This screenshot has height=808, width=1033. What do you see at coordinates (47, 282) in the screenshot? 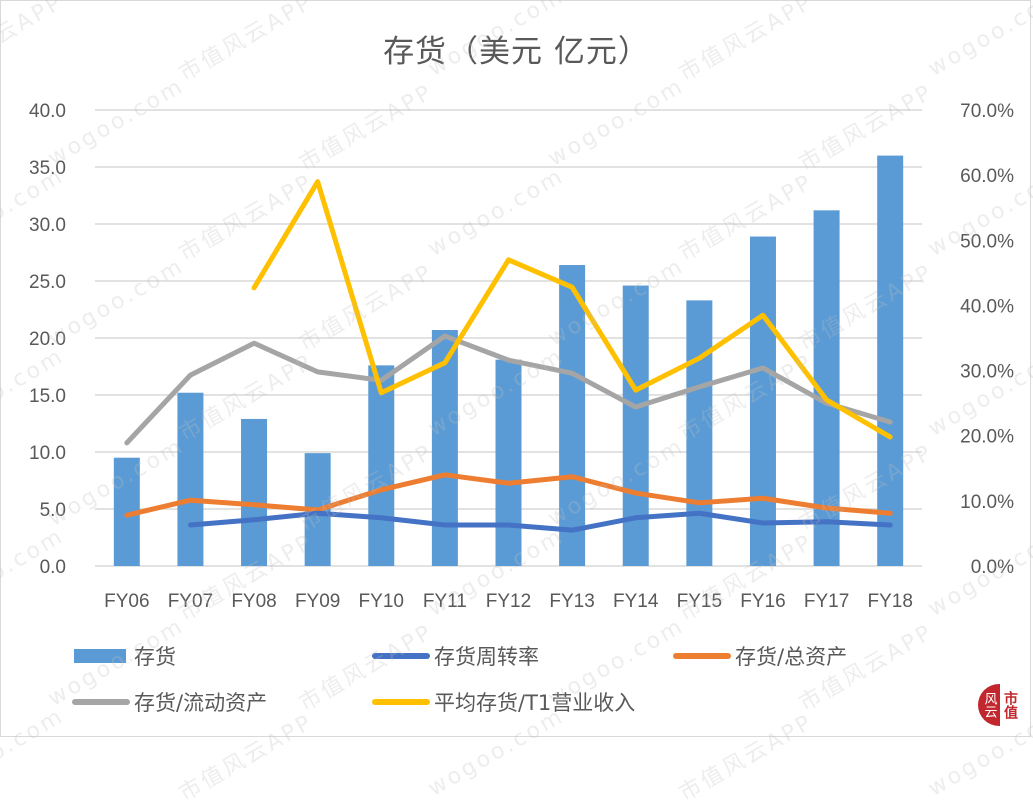
I see `left-tick-label: 25.0` at bounding box center [47, 282].